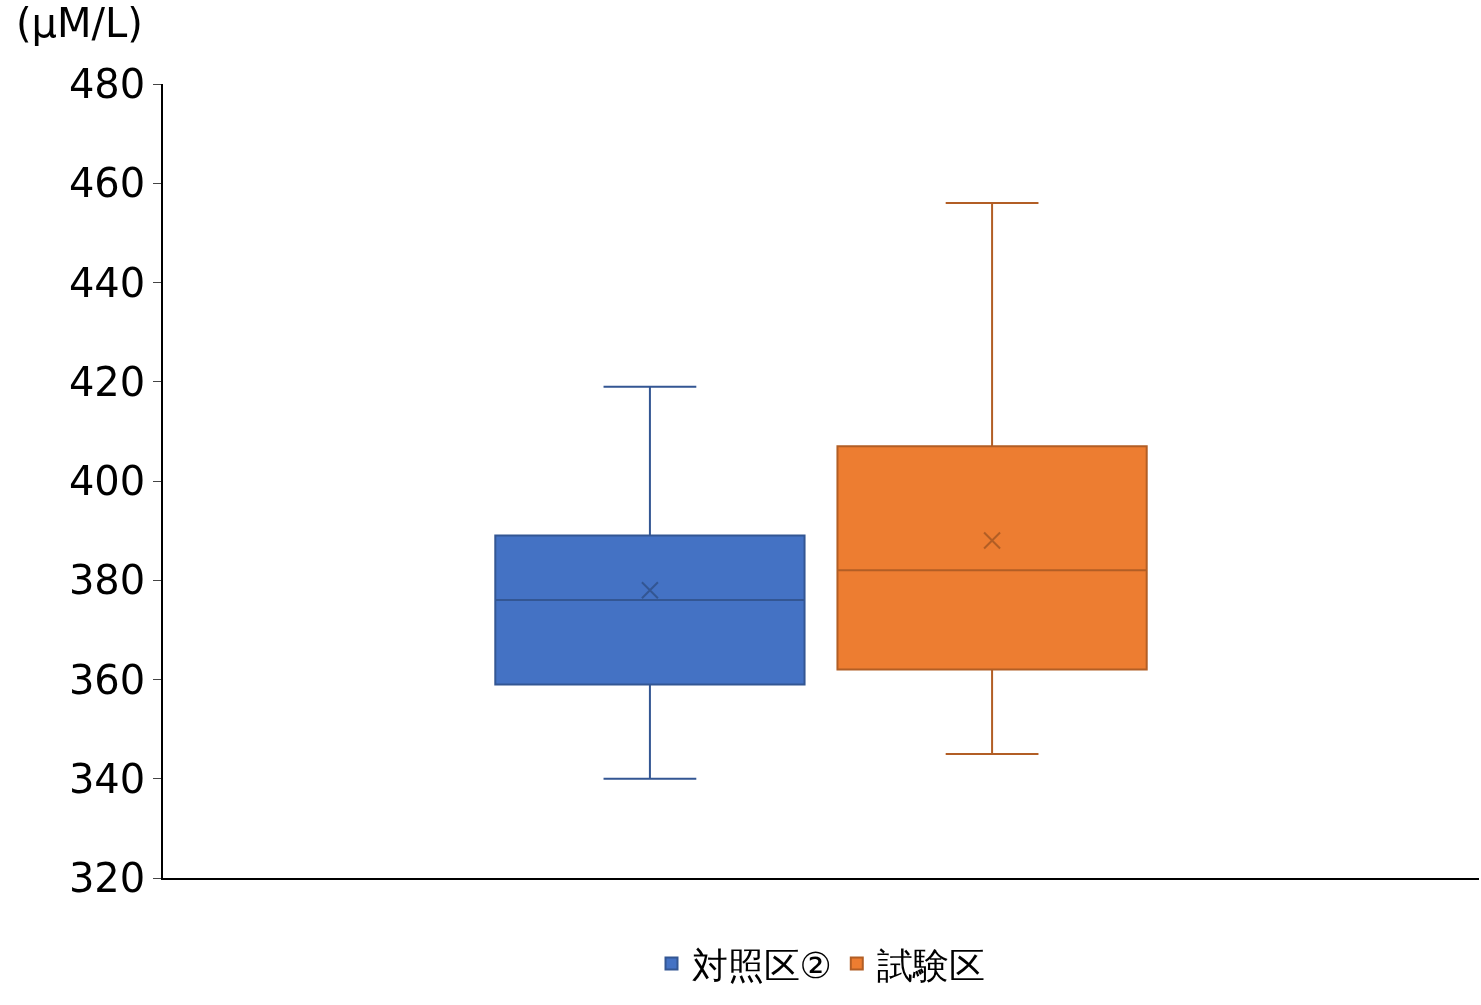  I want to click on y-tick-label: 420, so click(107, 381).